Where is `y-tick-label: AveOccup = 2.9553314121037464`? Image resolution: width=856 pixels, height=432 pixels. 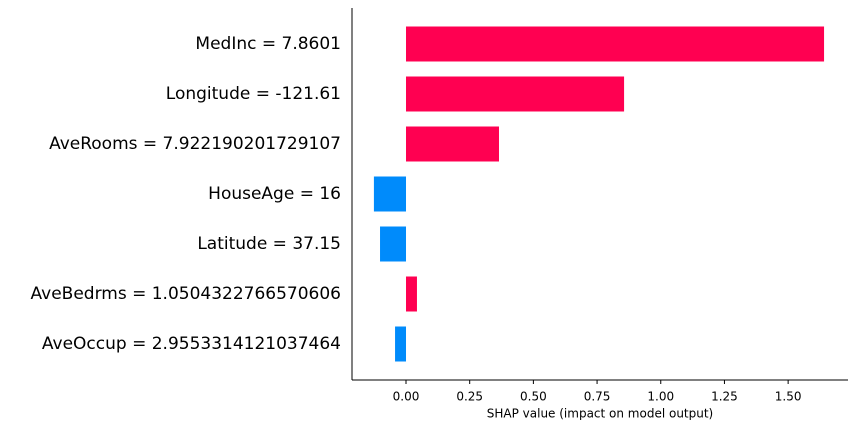 y-tick-label: AveOccup = 2.9553314121037464 is located at coordinates (191, 344).